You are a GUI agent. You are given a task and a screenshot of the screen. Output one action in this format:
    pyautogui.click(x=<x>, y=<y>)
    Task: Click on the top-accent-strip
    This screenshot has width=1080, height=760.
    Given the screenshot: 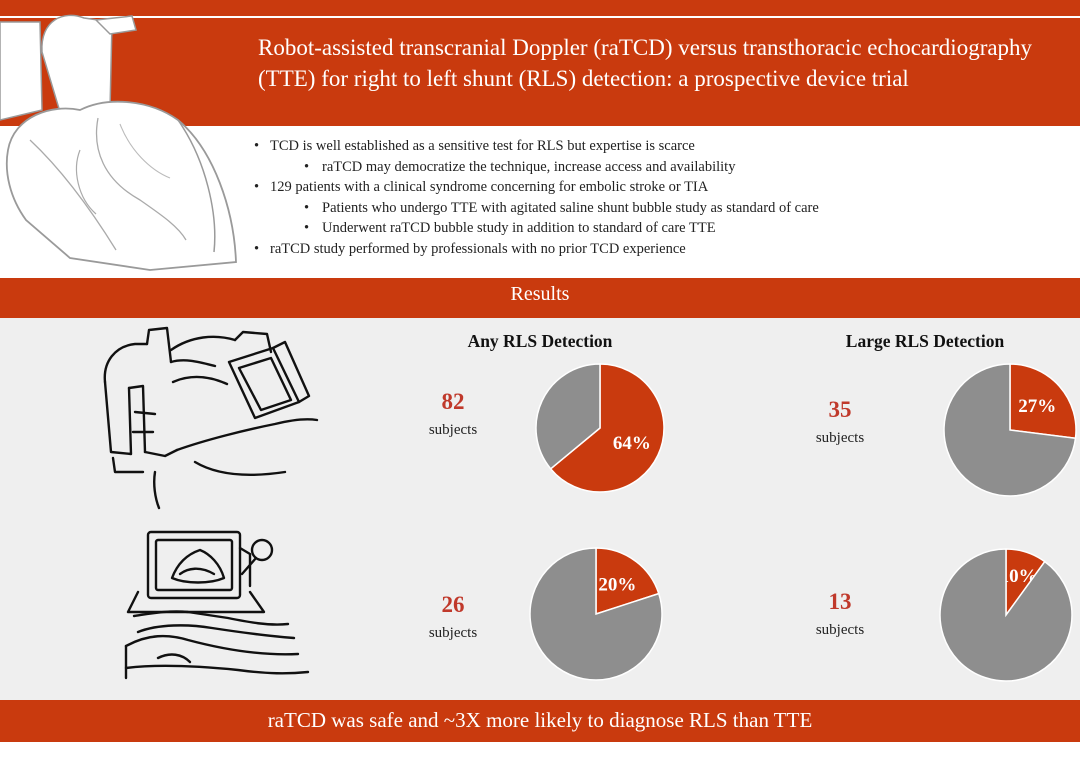 What is the action you would take?
    pyautogui.click(x=540, y=8)
    